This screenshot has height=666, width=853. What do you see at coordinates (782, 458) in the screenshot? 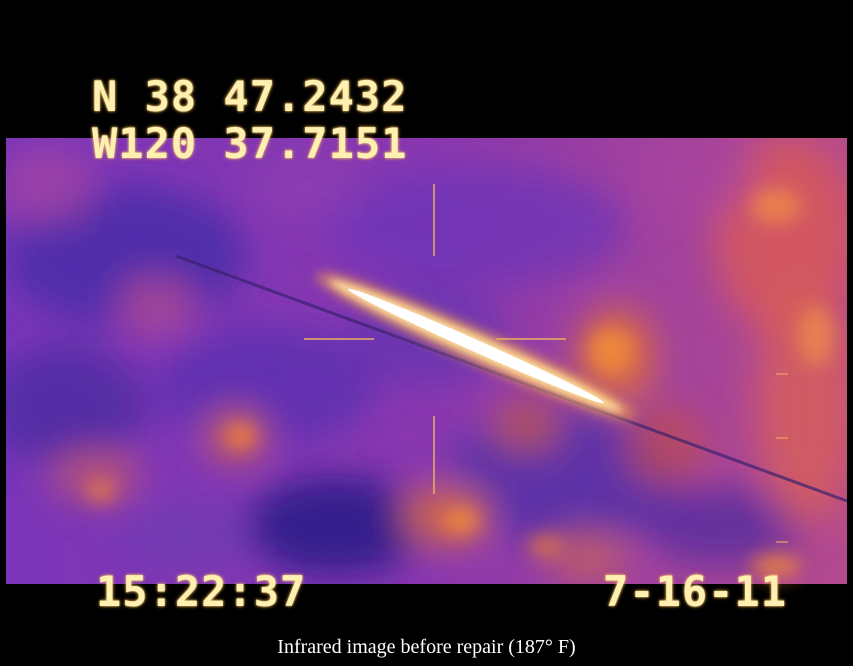
I see `scale-ticks` at bounding box center [782, 458].